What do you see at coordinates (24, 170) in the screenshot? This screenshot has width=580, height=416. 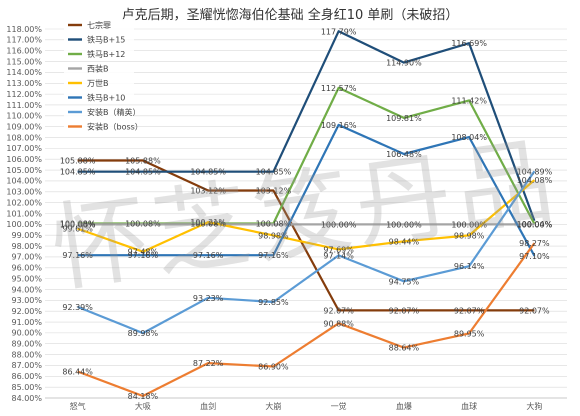 I see `y-tick-label: 105.00%` at bounding box center [24, 170].